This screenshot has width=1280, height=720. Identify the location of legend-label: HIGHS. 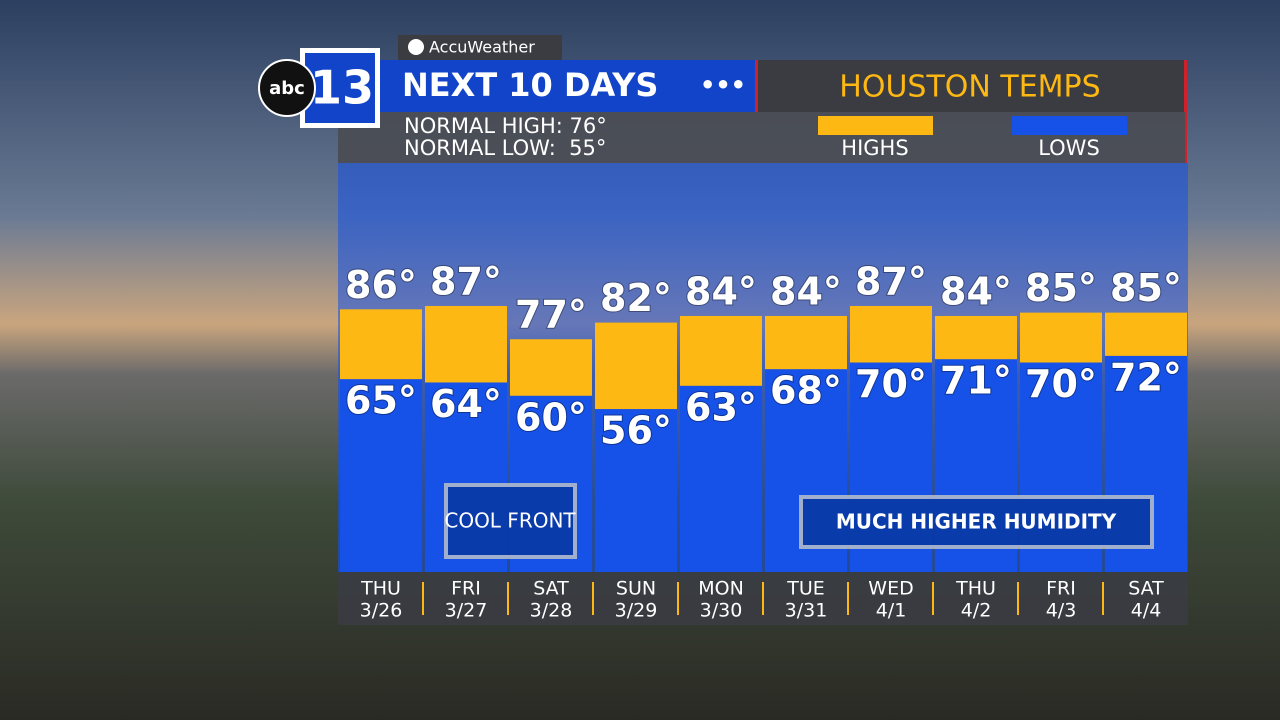
(874, 148).